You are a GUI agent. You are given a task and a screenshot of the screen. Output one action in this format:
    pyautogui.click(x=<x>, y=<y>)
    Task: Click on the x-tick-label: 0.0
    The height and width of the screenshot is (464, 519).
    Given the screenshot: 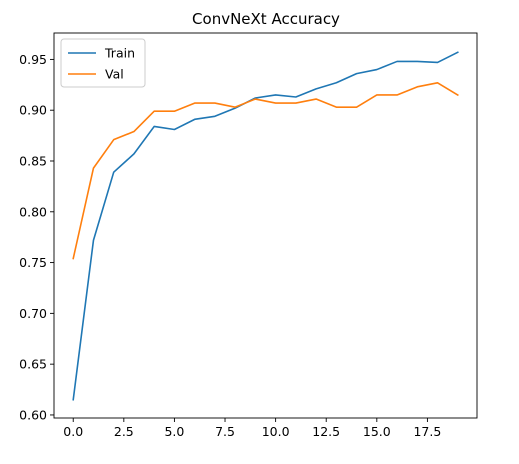 What is the action you would take?
    pyautogui.click(x=73, y=431)
    